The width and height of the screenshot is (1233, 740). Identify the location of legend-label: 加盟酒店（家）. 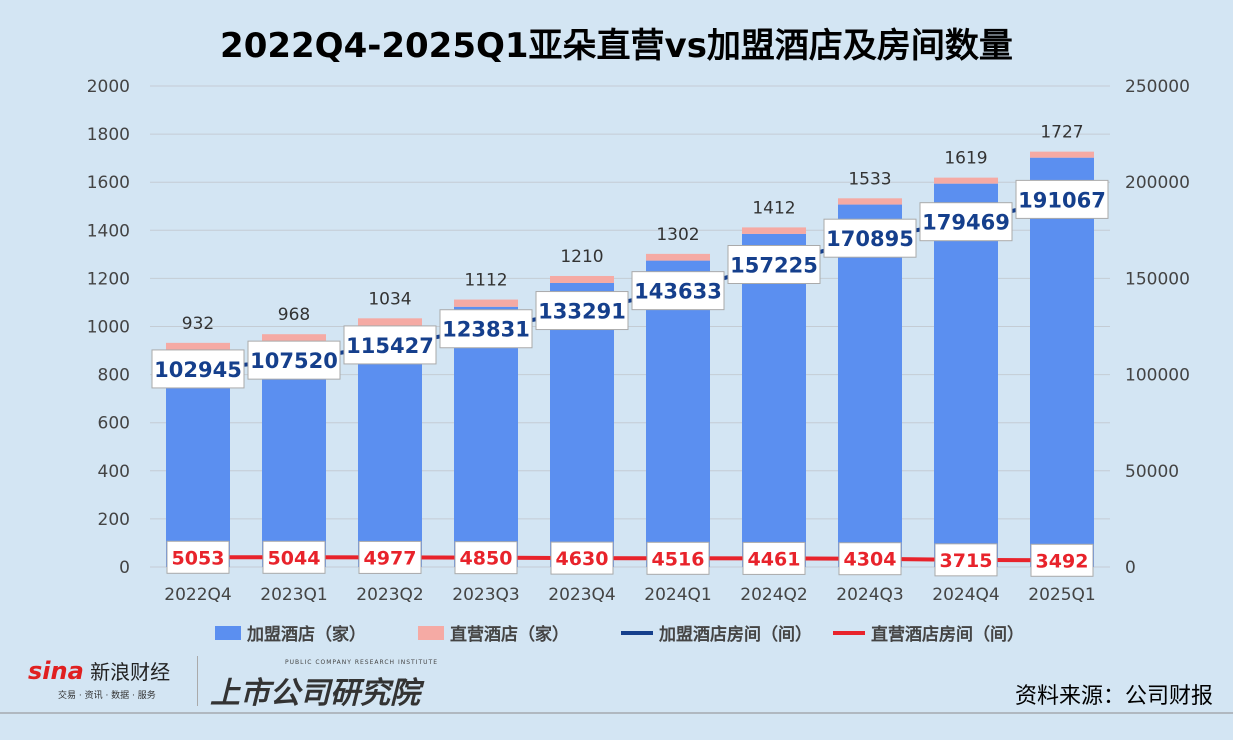
(306, 634).